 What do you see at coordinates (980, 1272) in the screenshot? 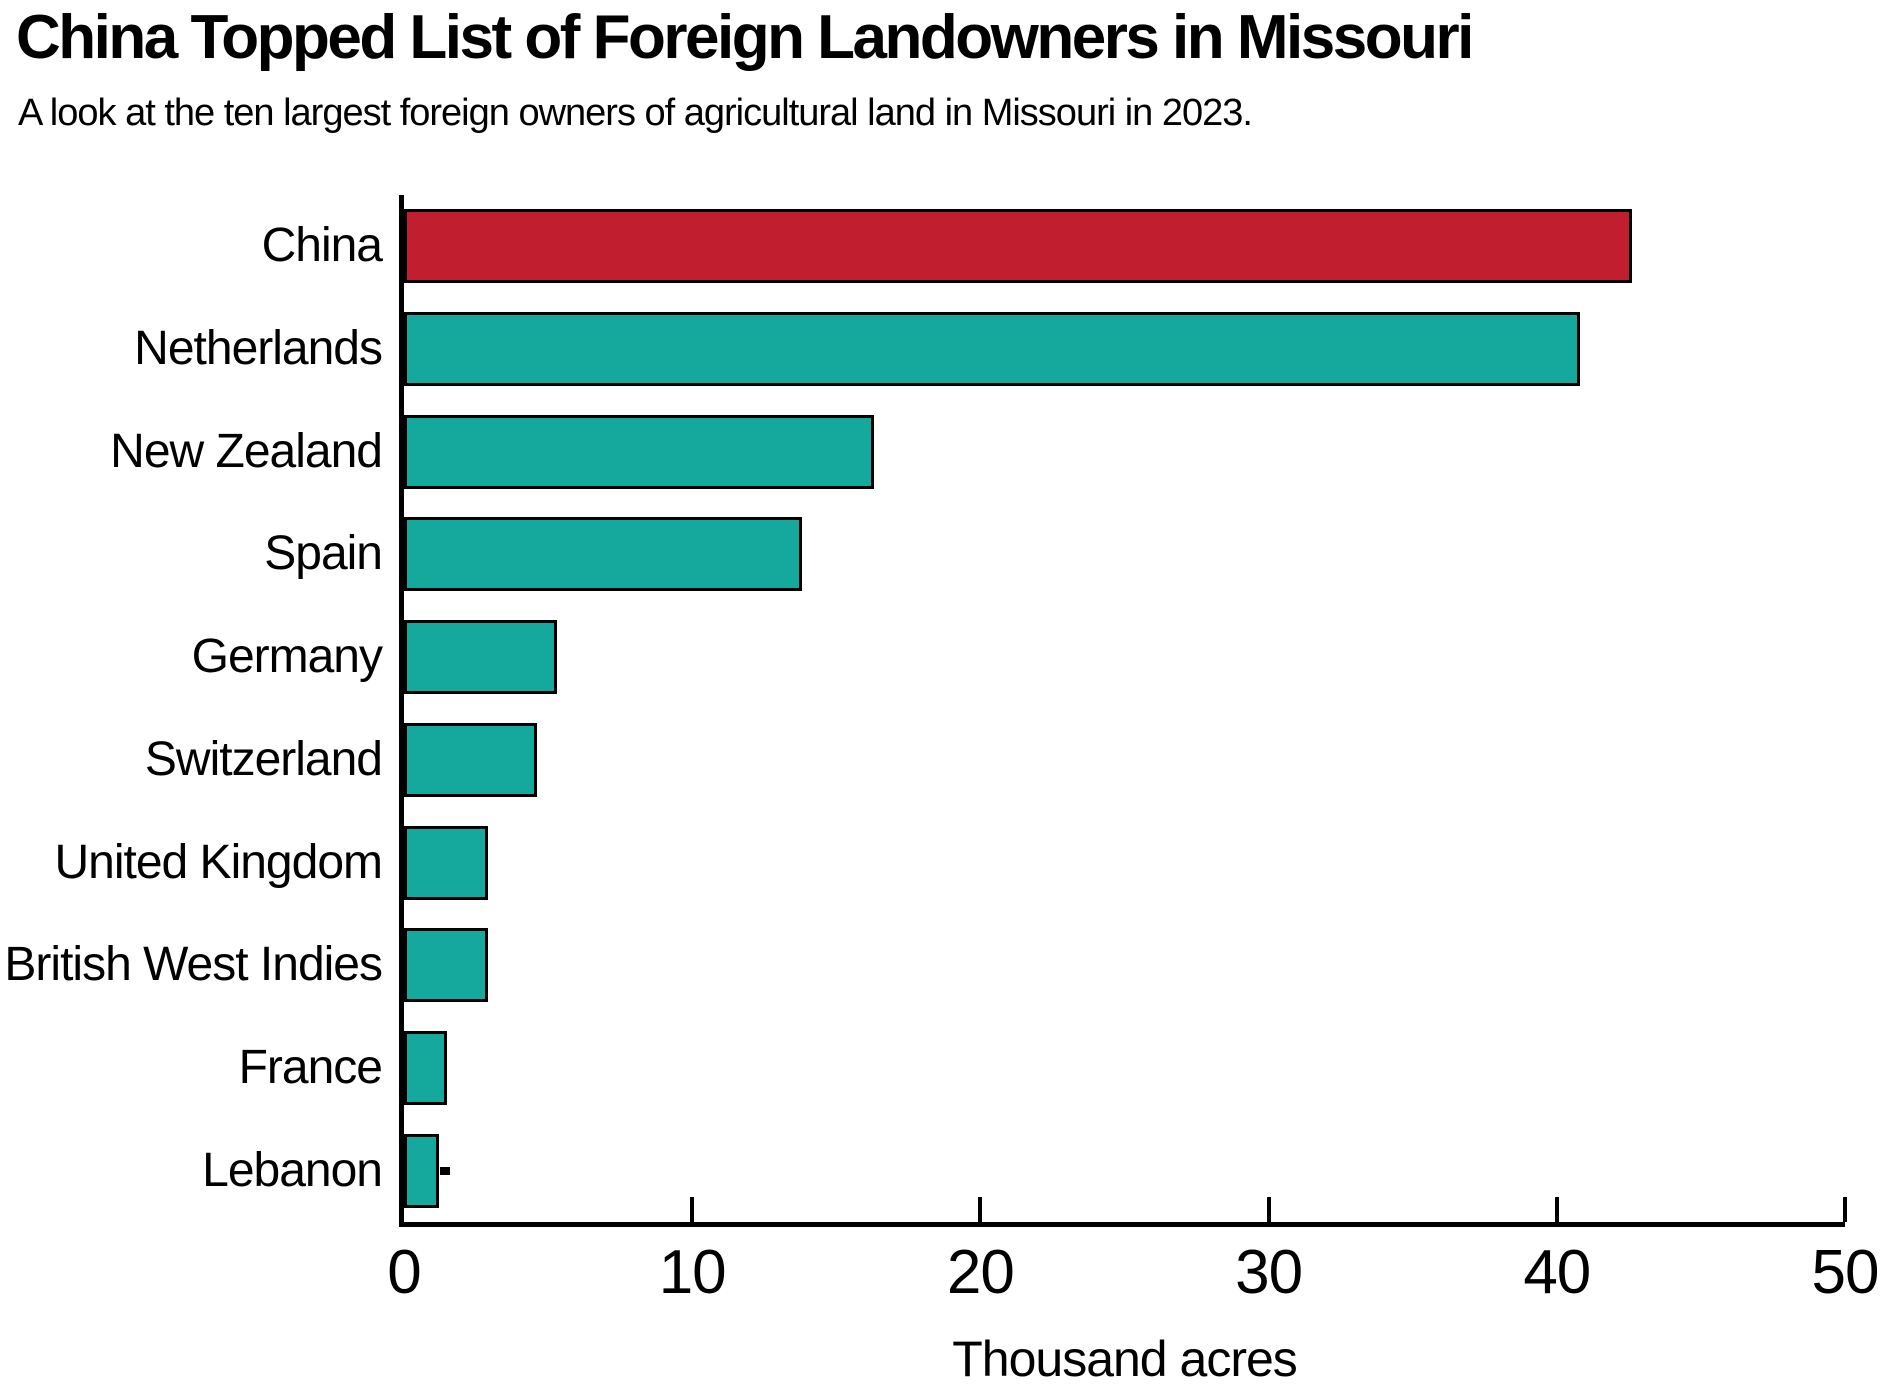
I see `x-tick-label-20: 20` at bounding box center [980, 1272].